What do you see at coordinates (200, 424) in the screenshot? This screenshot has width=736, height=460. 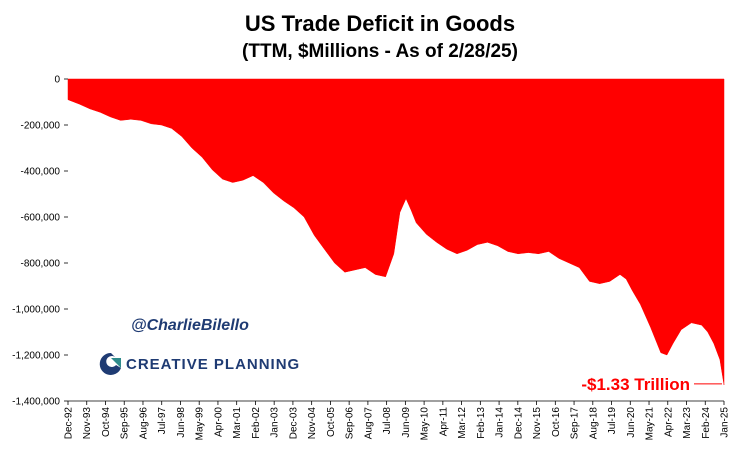 I see `x-tick-label: May-99` at bounding box center [200, 424].